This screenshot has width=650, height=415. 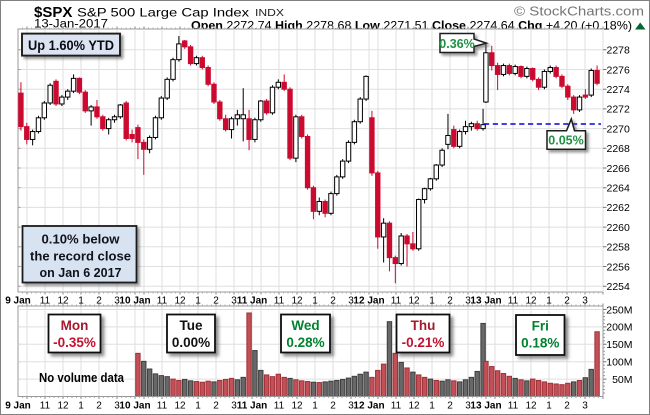 What do you see at coordinates (619, 208) in the screenshot?
I see `svg-text: 2262` at bounding box center [619, 208].